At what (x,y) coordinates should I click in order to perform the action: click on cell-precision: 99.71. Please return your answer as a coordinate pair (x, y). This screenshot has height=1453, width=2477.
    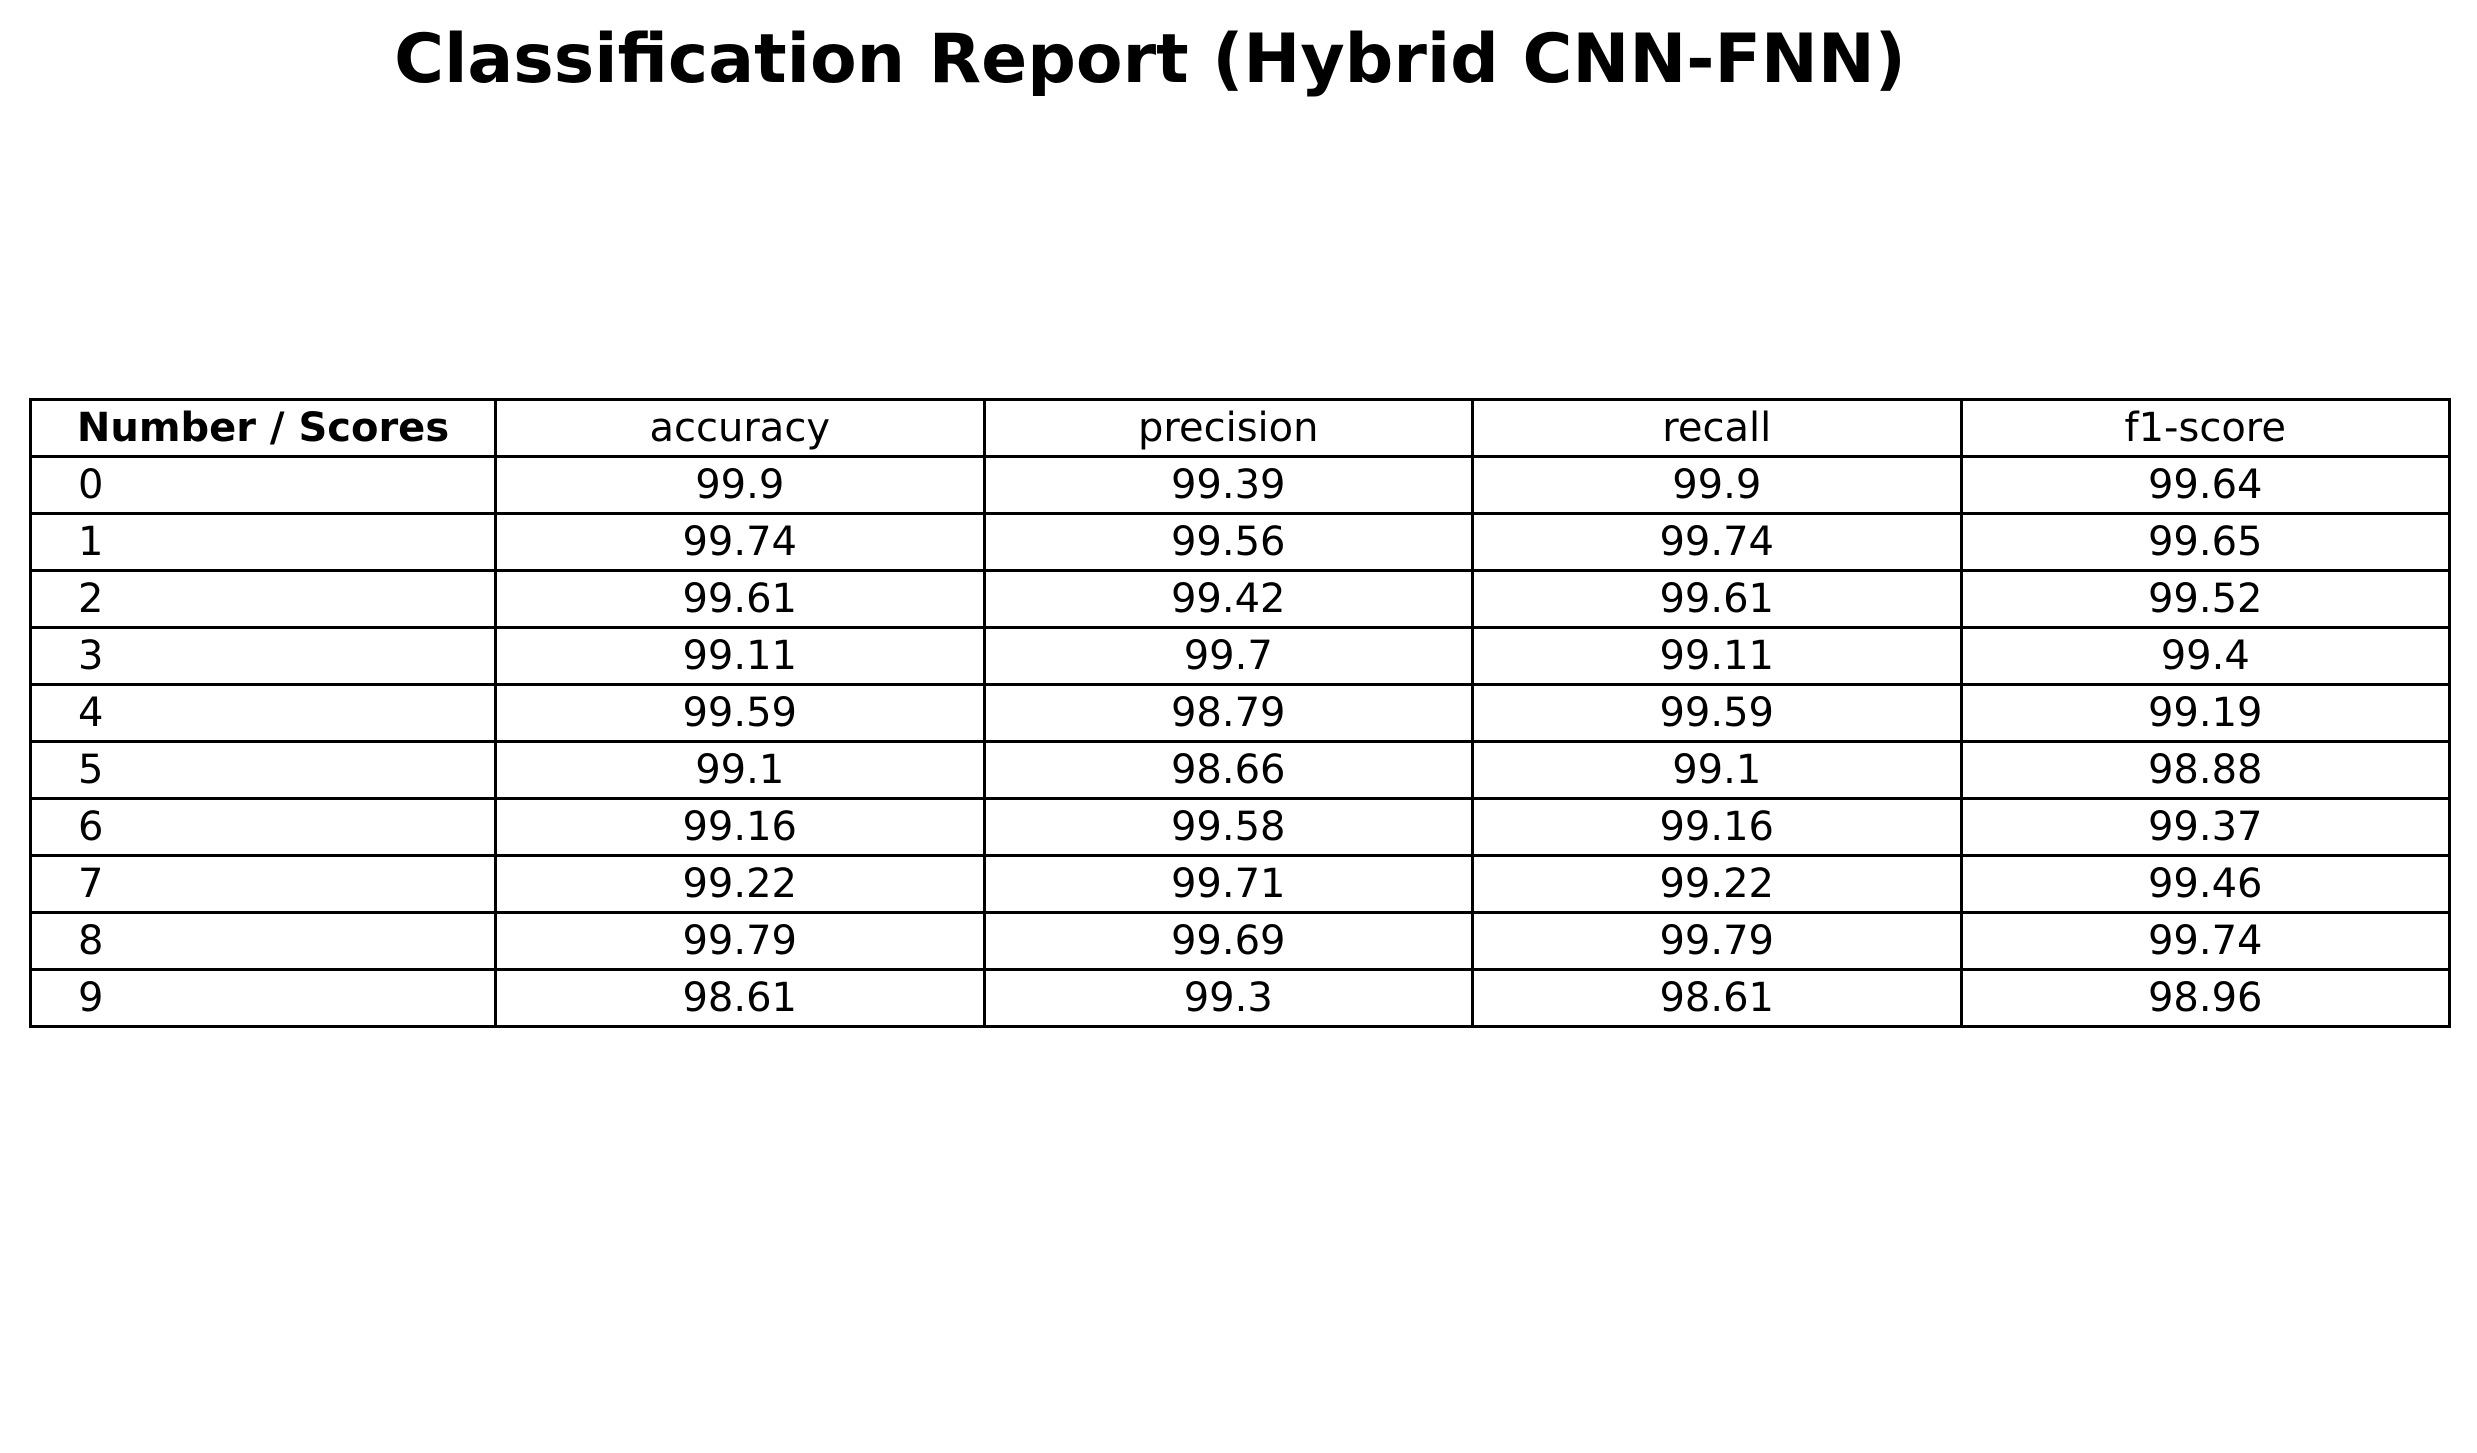
    Looking at the image, I should click on (1228, 884).